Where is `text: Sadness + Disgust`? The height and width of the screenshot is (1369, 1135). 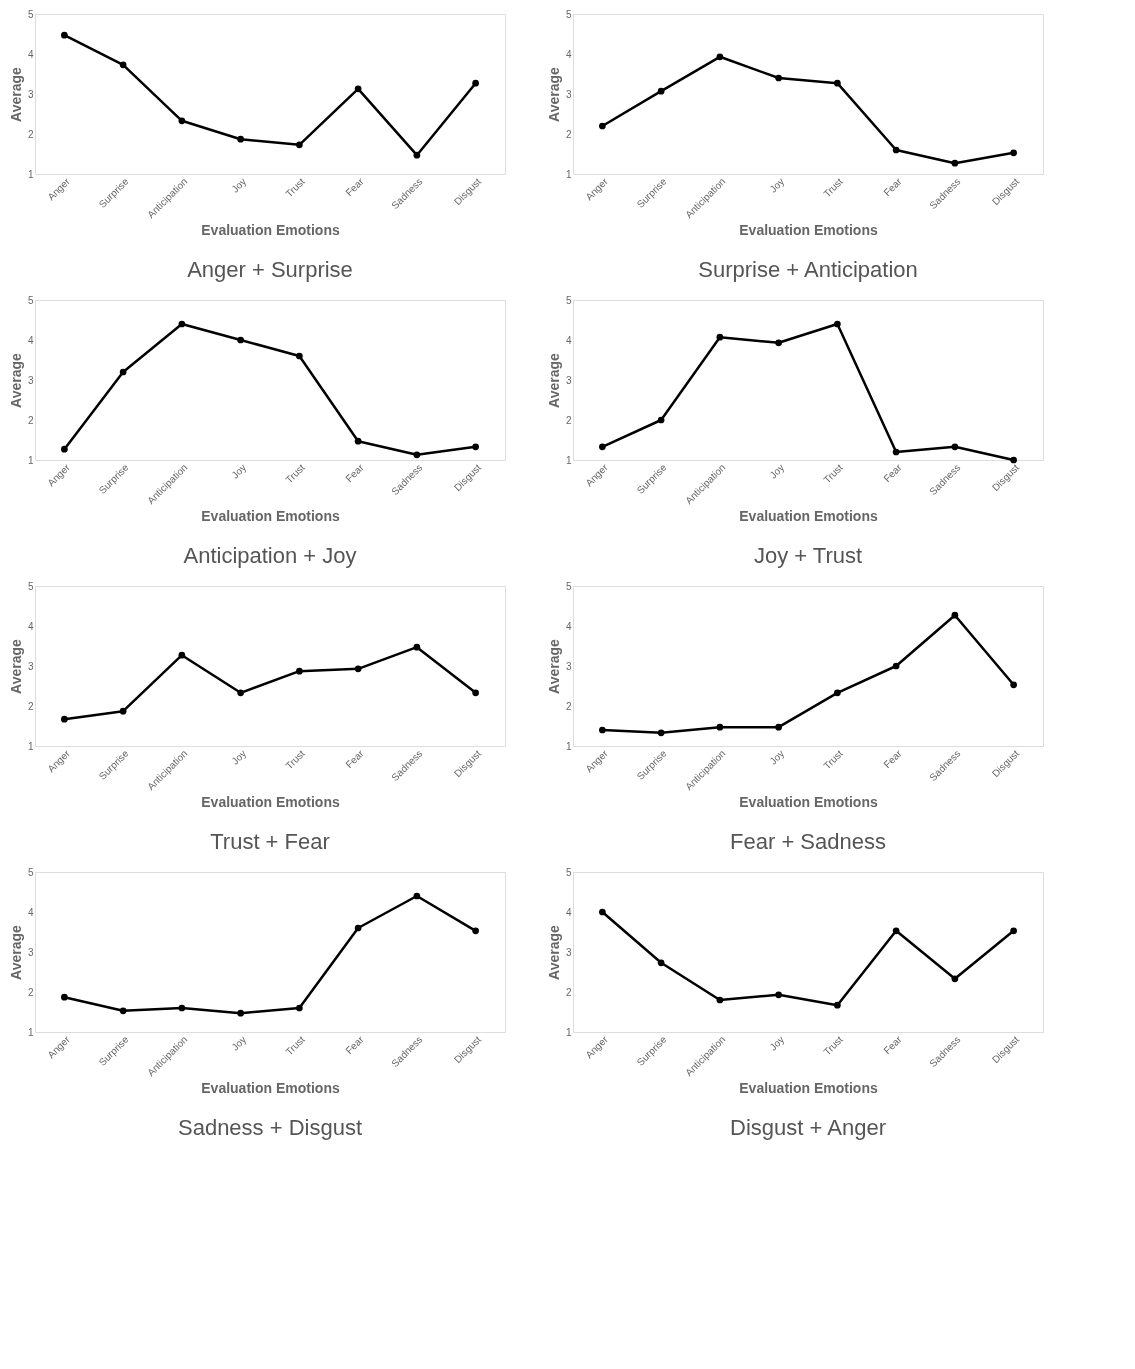
text: Sadness + Disgust is located at coordinates (270, 1127).